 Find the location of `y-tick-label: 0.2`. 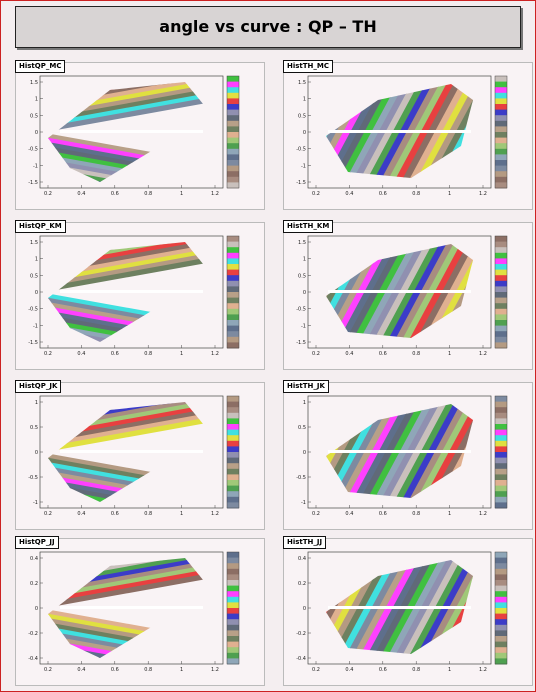

y-tick-label: 0.2 is located at coordinates (302, 584).